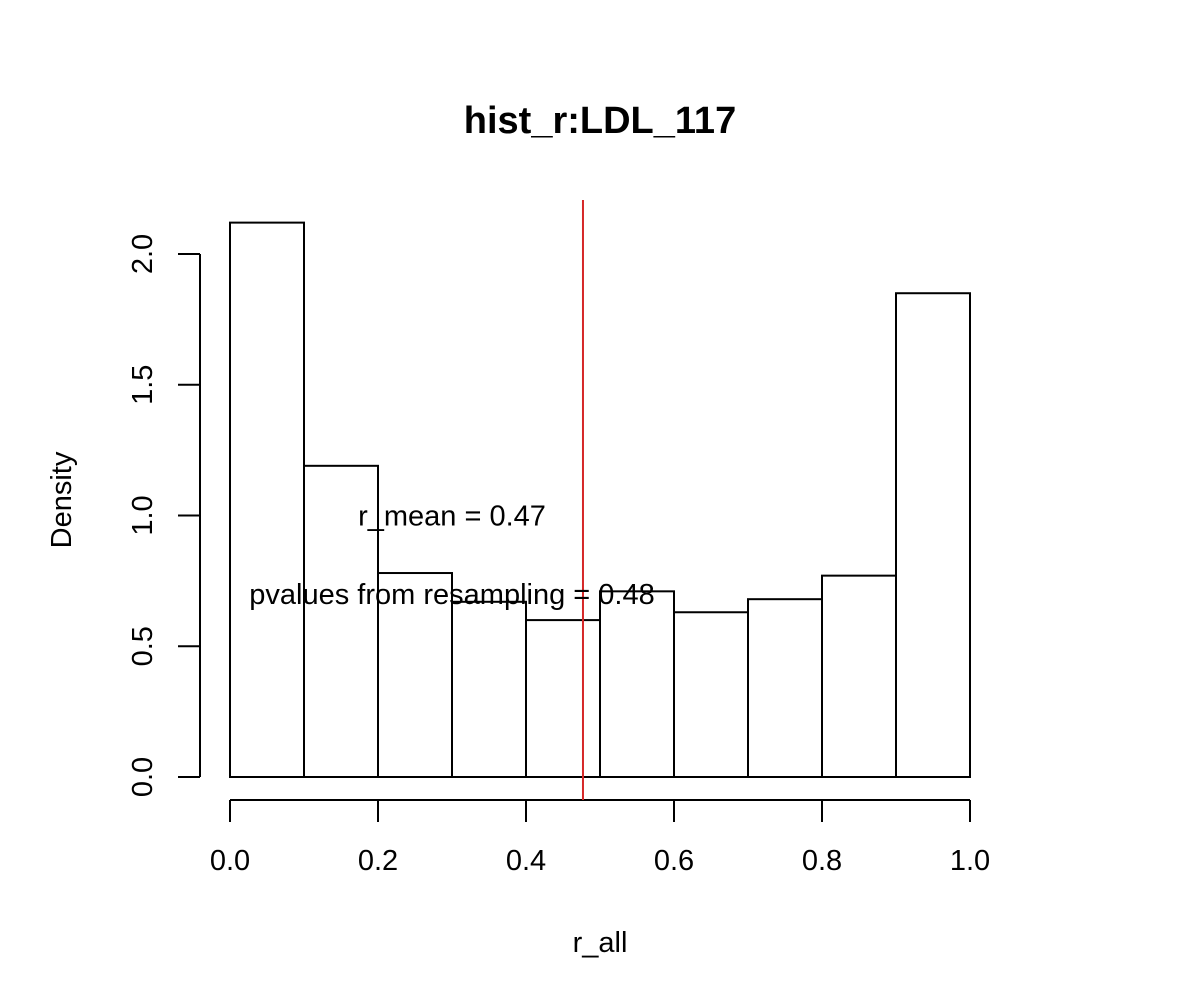  What do you see at coordinates (378, 861) in the screenshot?
I see `x-tick-label-1: 0.2` at bounding box center [378, 861].